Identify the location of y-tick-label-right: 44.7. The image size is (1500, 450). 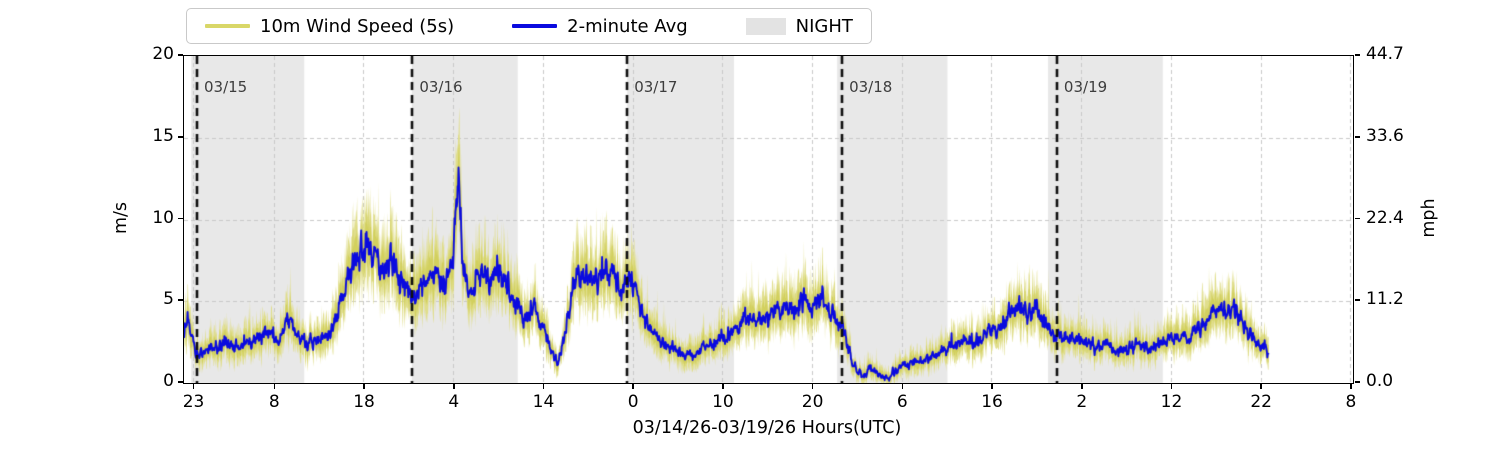
(1385, 54).